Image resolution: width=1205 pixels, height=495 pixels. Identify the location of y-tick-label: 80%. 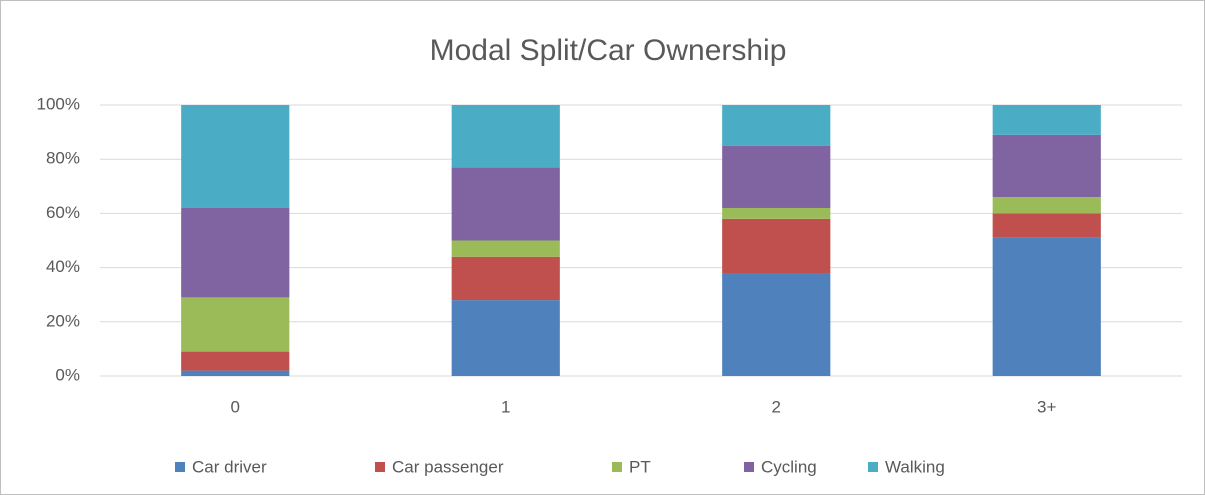
(63, 158).